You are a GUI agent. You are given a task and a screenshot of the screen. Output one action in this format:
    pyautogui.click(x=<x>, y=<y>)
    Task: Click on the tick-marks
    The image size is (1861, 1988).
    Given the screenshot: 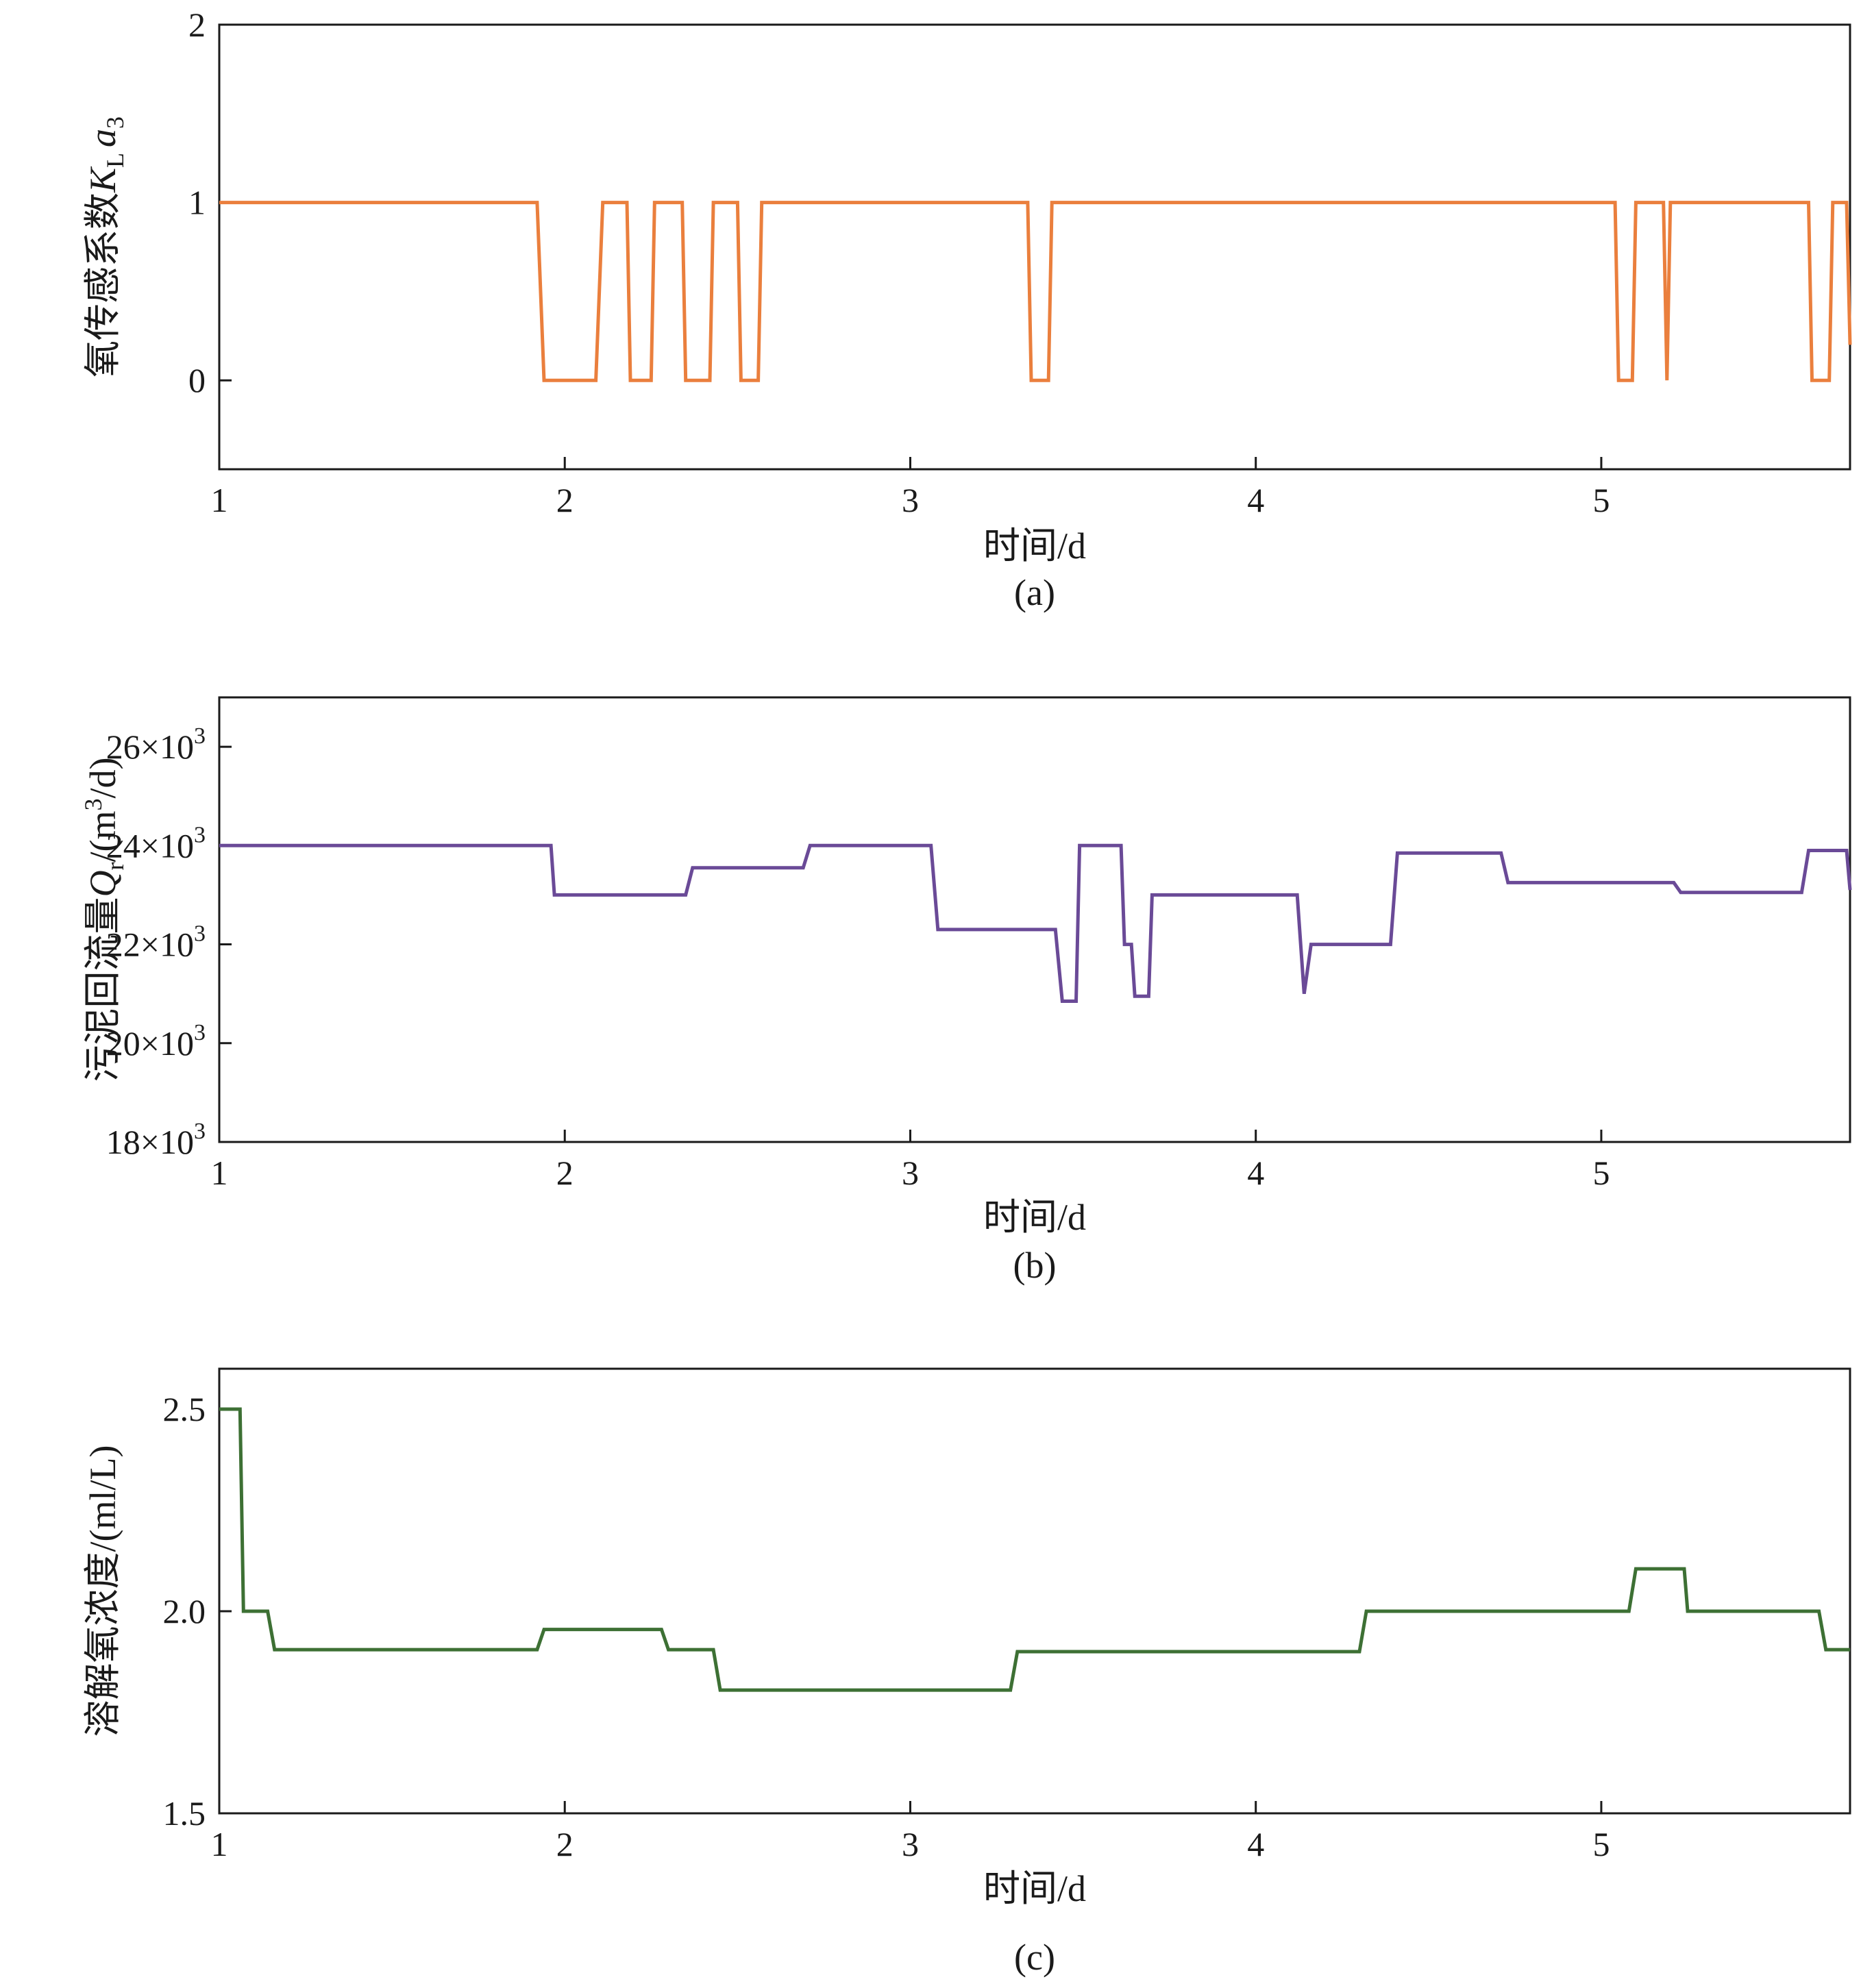 What is the action you would take?
    pyautogui.click(x=910, y=944)
    